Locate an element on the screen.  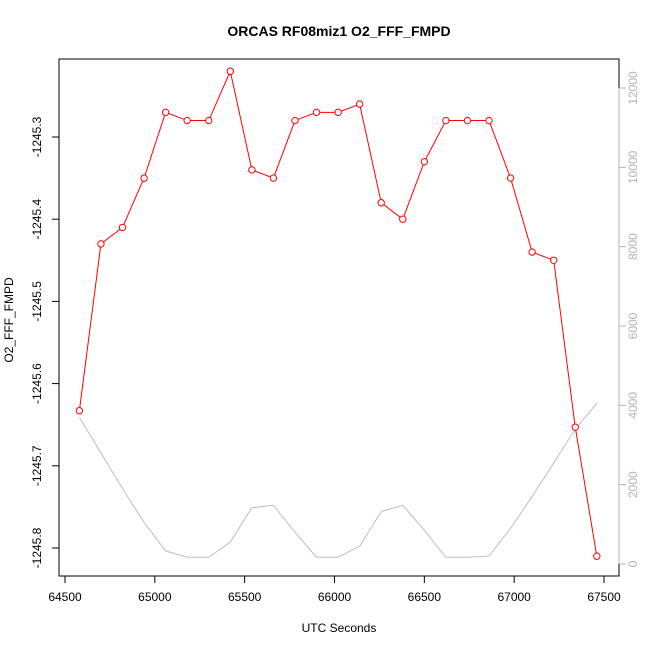
y-axis-right: 0 2000 4000 6000 8000 10000 12000 is located at coordinates (629, 319).